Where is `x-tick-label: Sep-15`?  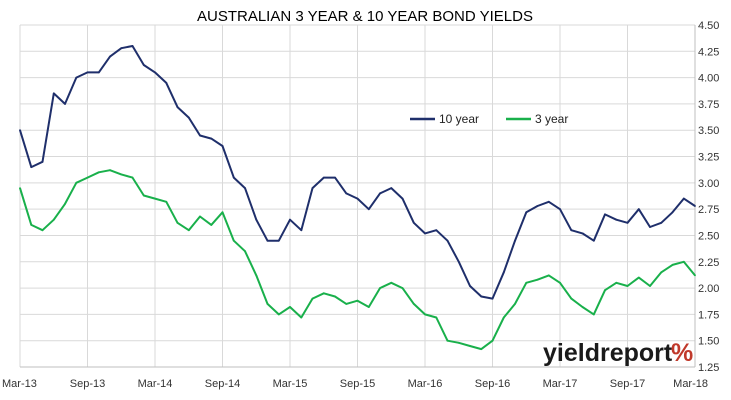 x-tick-label: Sep-15 is located at coordinates (357, 384).